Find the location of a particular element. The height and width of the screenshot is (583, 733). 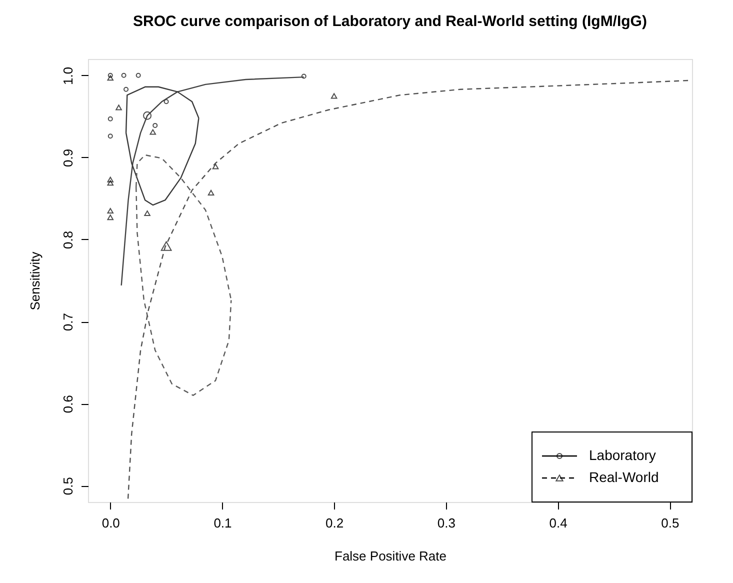

line-series is located at coordinates (212, 181).